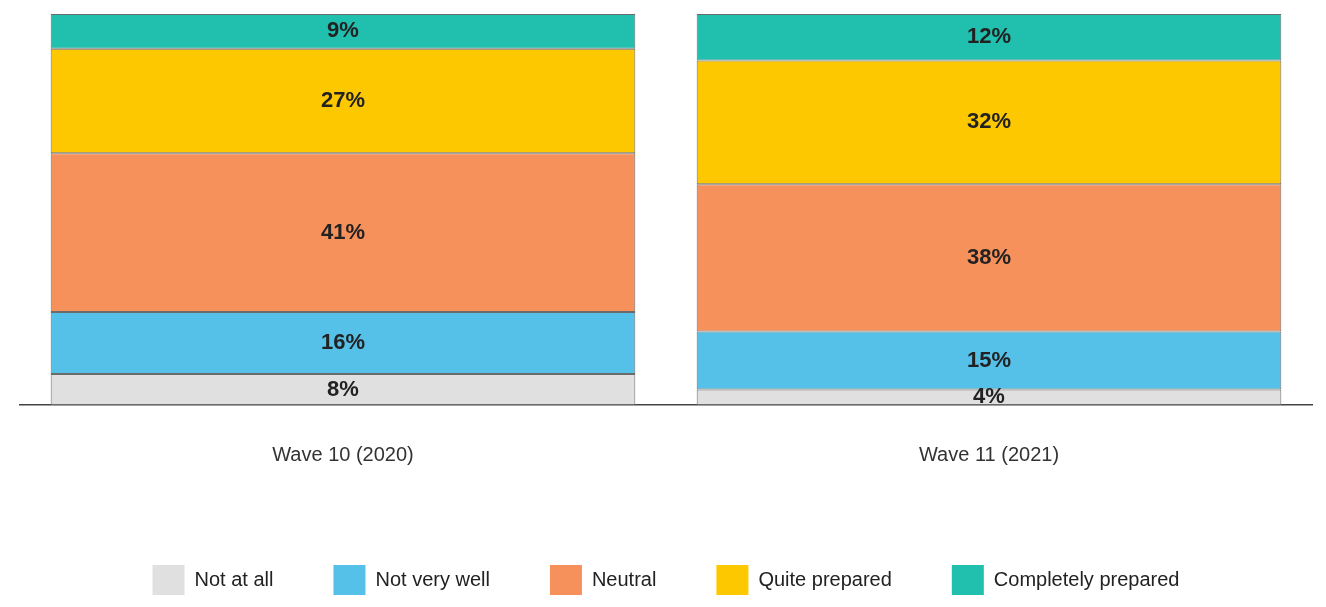  I want to click on legend-label: Not very well, so click(432, 578).